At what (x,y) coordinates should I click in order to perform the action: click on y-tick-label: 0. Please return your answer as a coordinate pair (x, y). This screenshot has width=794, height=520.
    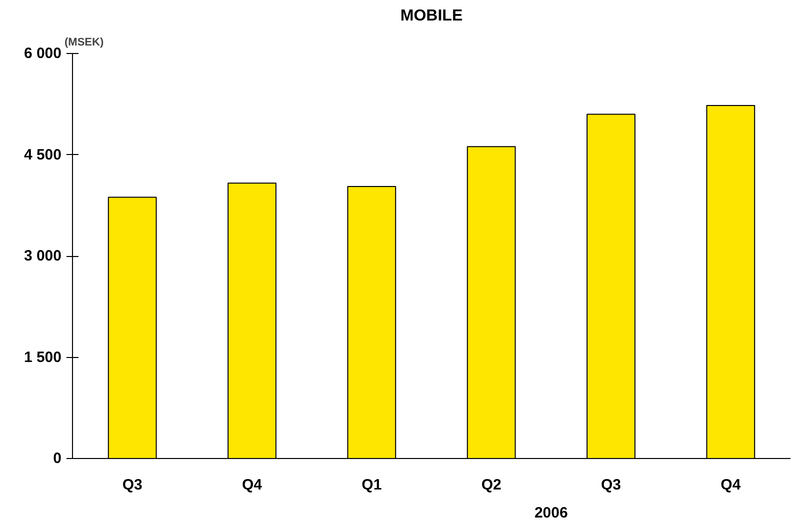
    Looking at the image, I should click on (57, 458).